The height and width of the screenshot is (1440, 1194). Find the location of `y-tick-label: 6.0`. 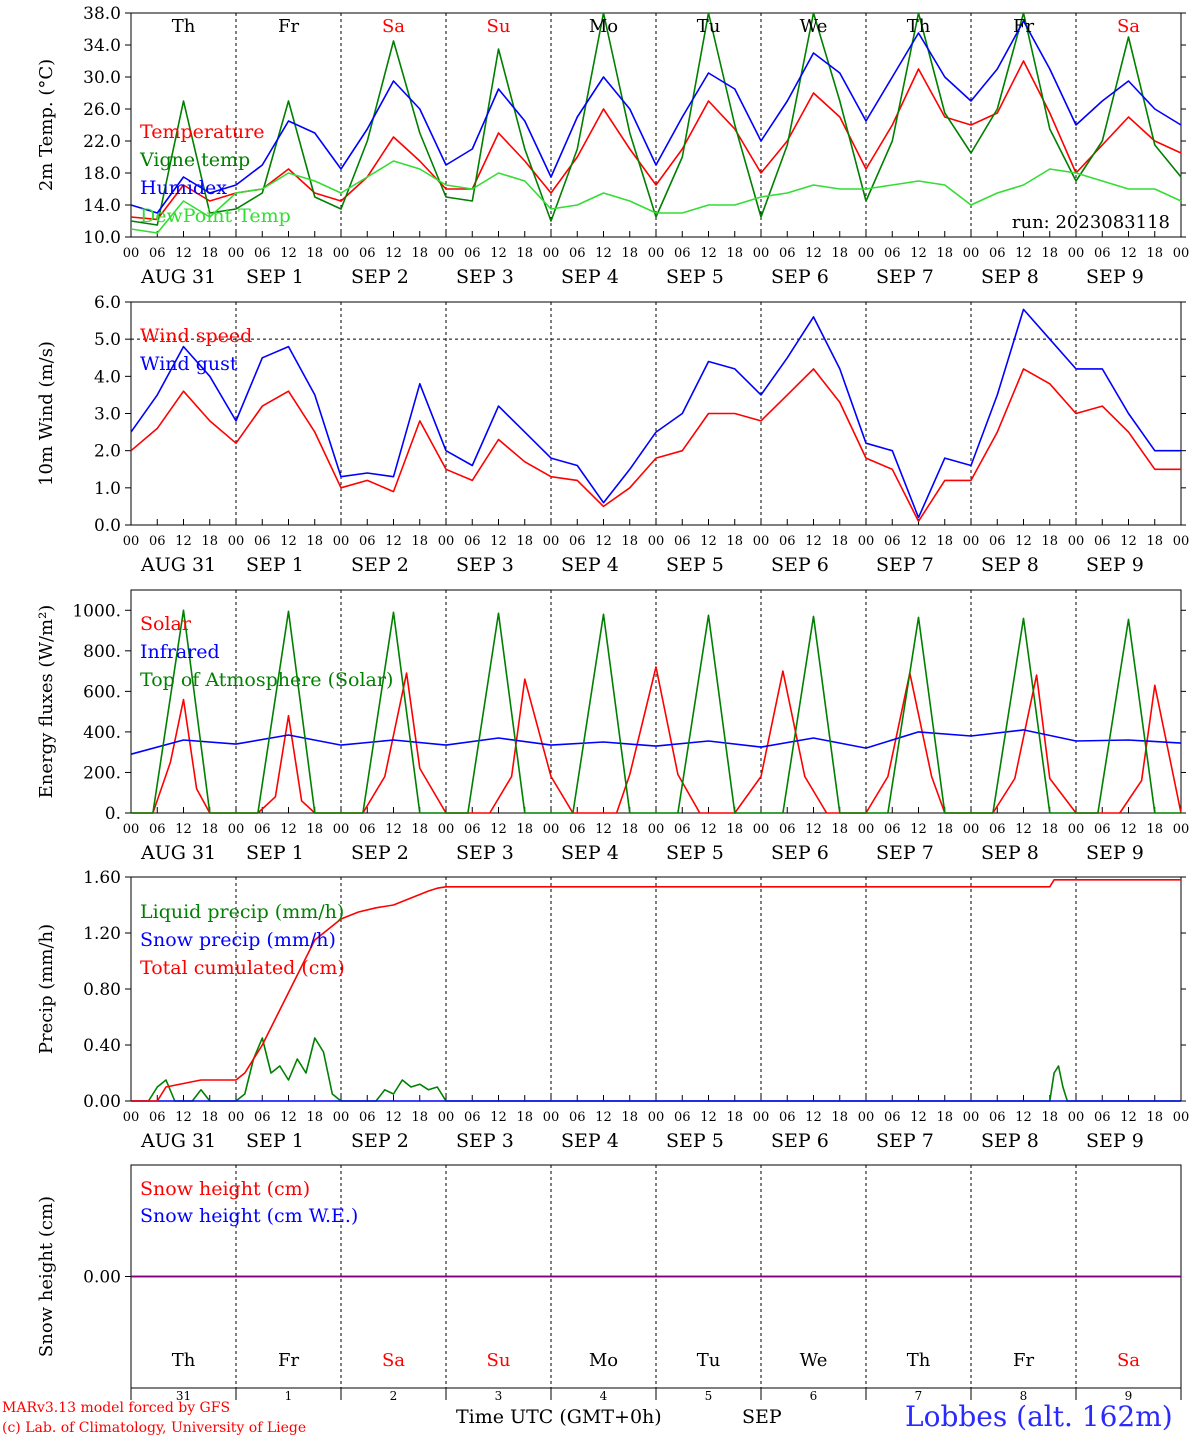

y-tick-label: 6.0 is located at coordinates (107, 303).